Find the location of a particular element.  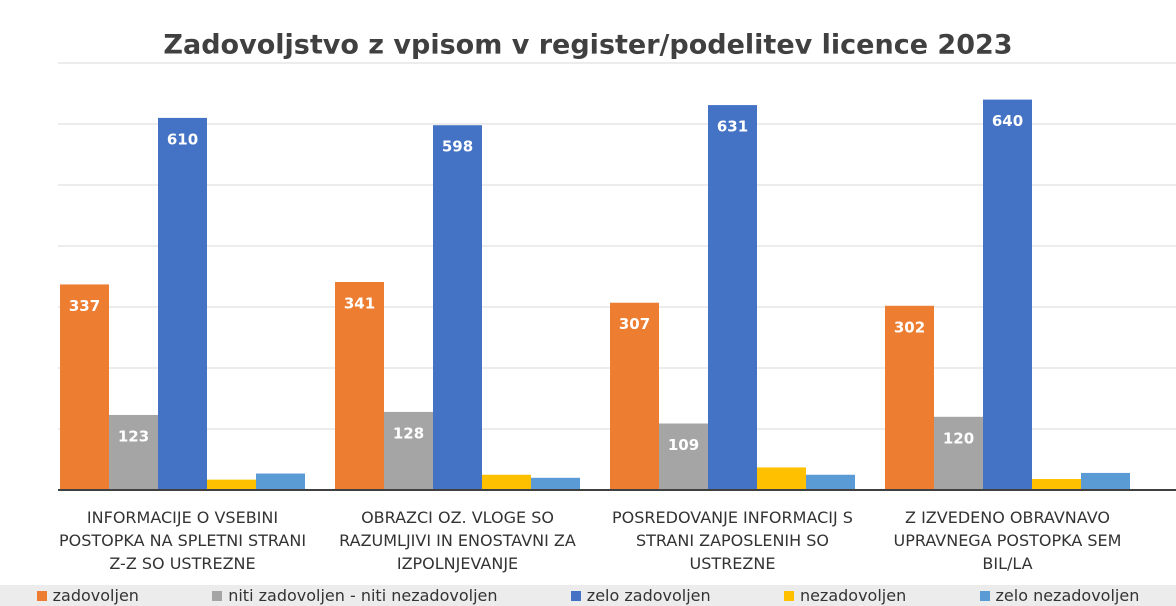

data-label: 17 is located at coordinates (231, 469).